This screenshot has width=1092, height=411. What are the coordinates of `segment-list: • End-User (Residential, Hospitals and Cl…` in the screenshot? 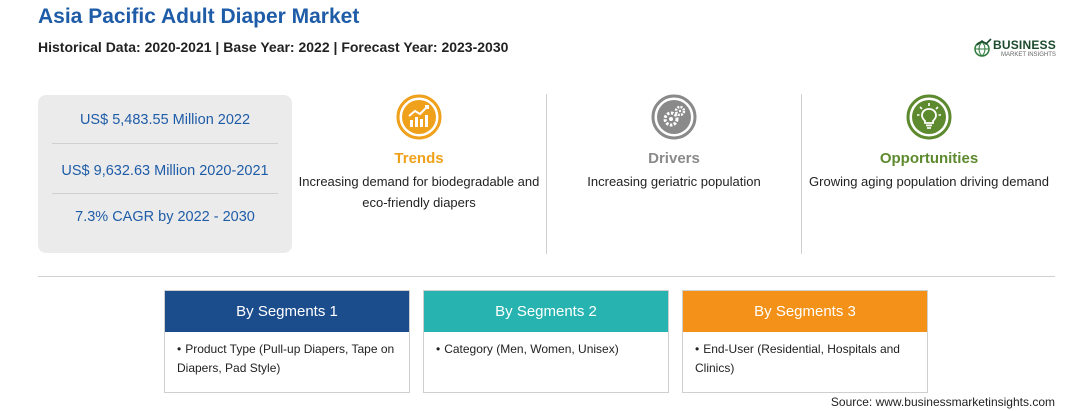 It's located at (805, 355).